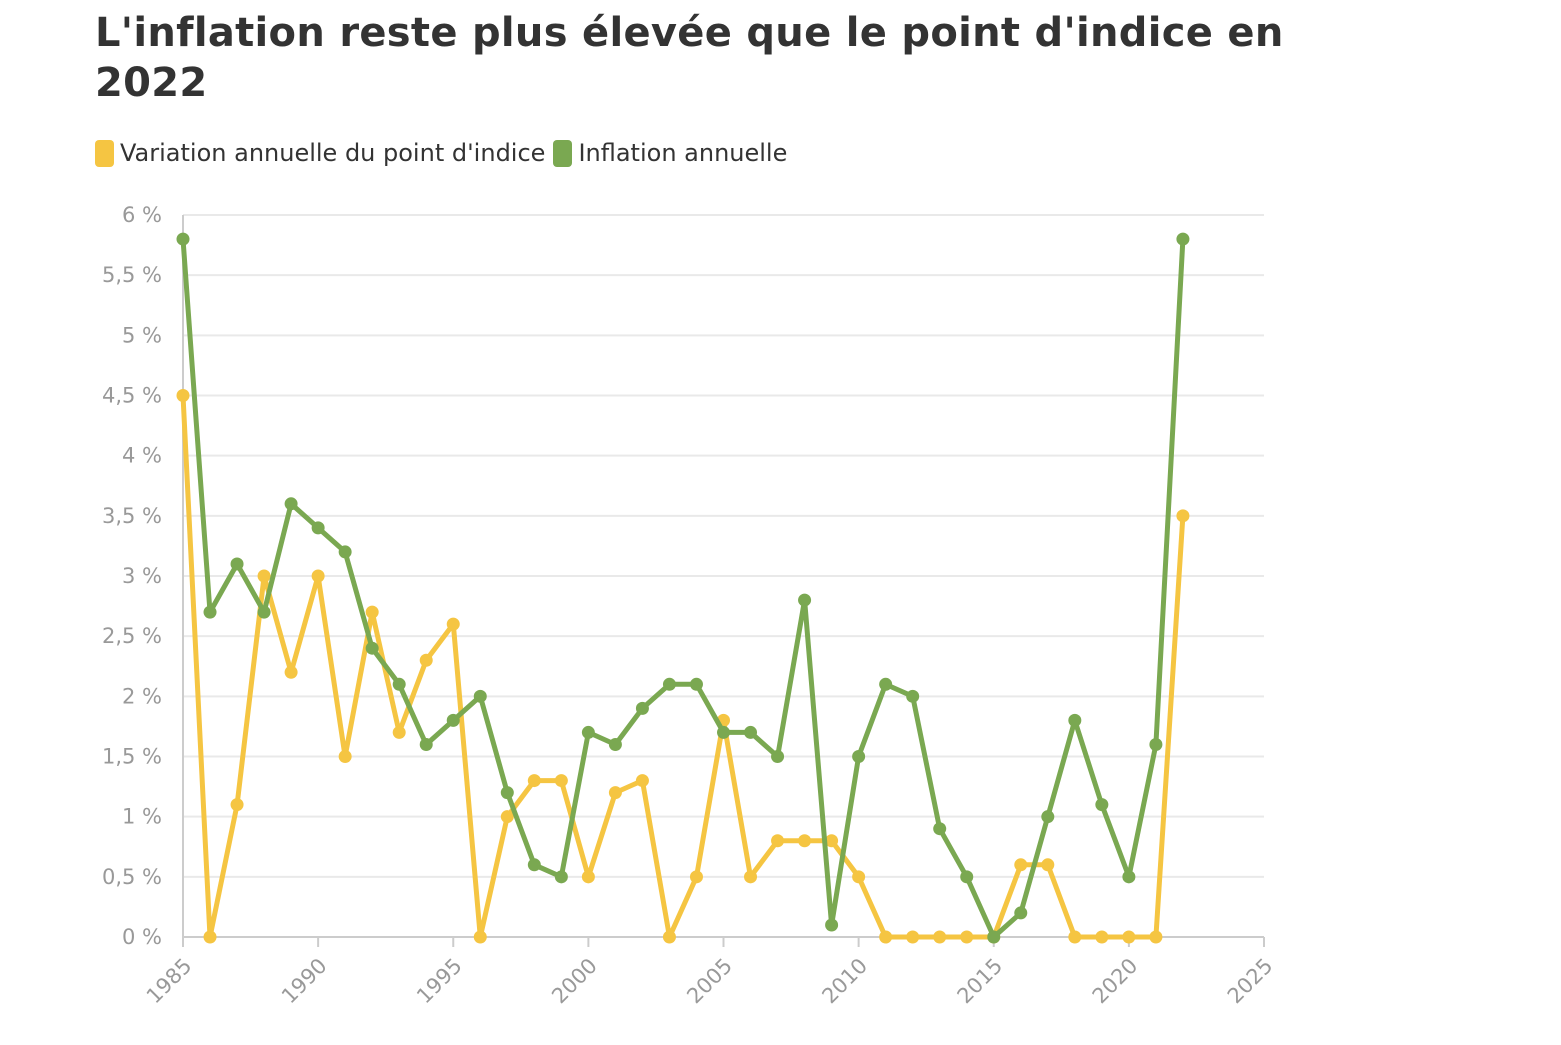  What do you see at coordinates (709, 981) in the screenshot?
I see `x-tick-label: 2005` at bounding box center [709, 981].